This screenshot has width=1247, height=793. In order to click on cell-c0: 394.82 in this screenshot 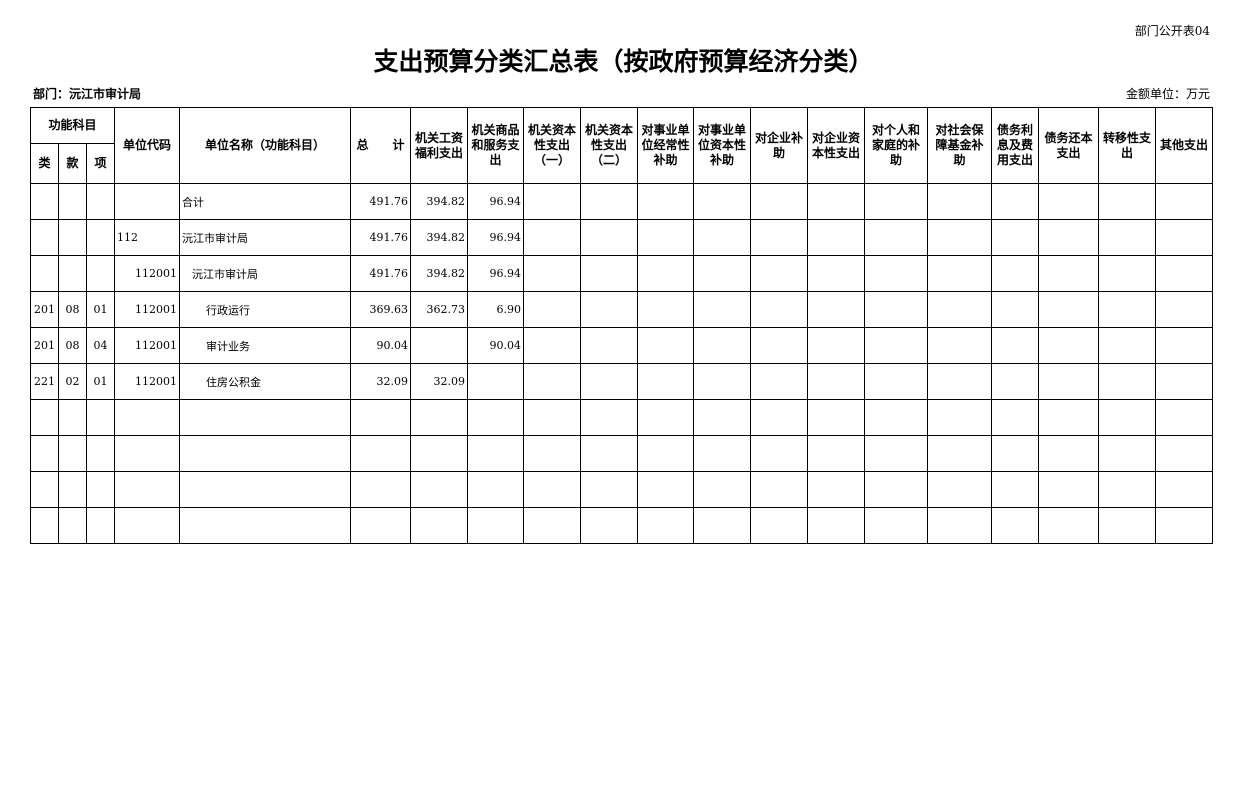, I will do `click(439, 237)`.